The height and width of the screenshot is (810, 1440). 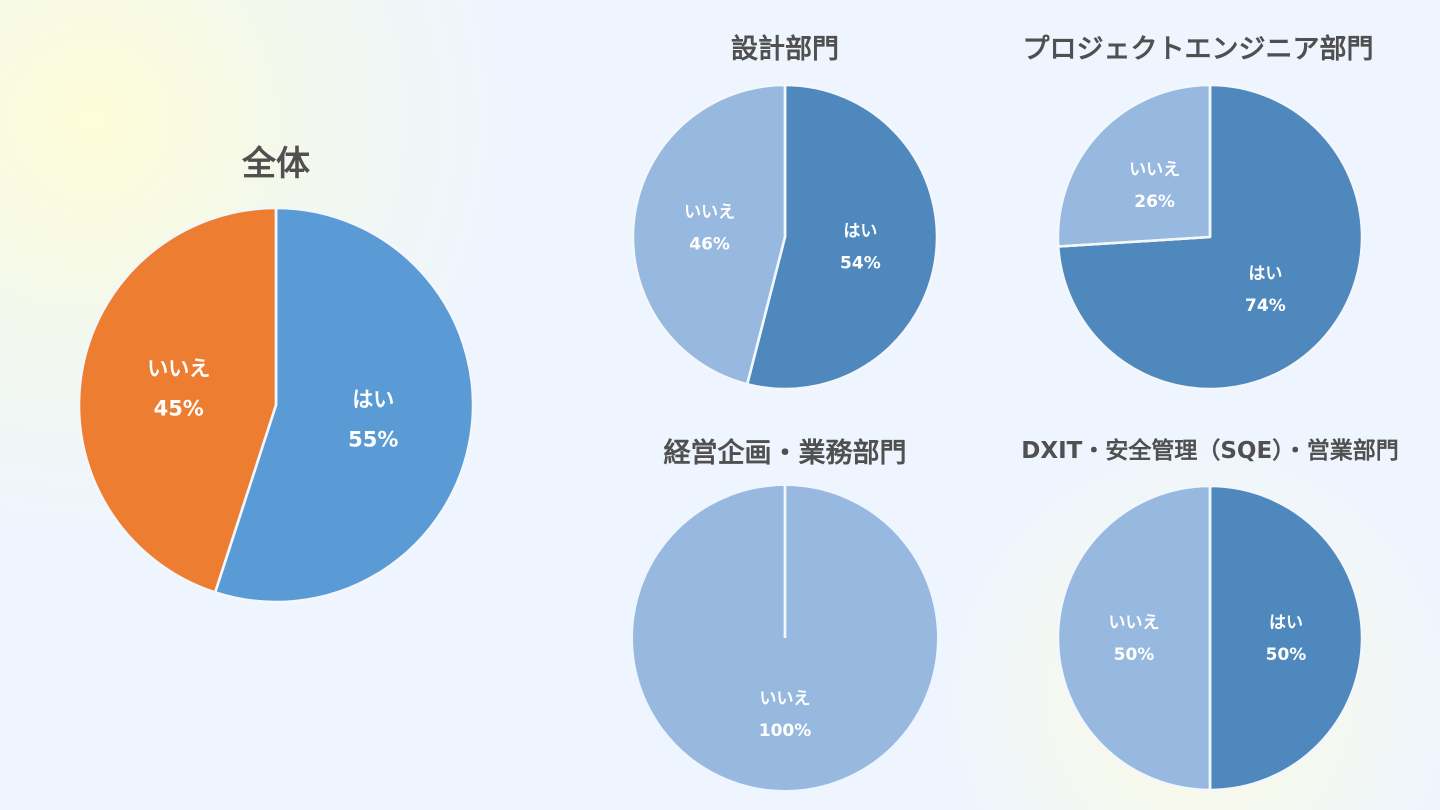 I want to click on data-label-percent: 46%, so click(x=709, y=244).